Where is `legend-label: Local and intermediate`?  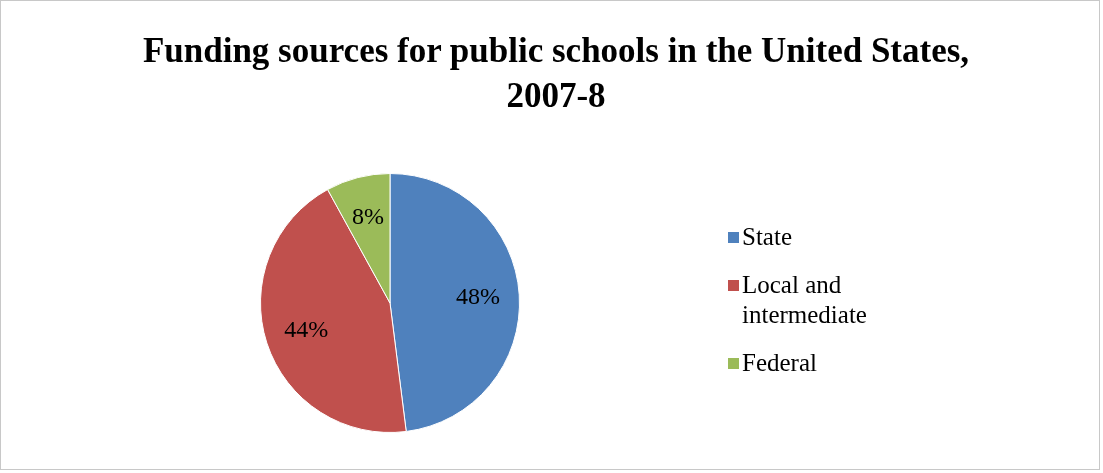 legend-label: Local and intermediate is located at coordinates (804, 299).